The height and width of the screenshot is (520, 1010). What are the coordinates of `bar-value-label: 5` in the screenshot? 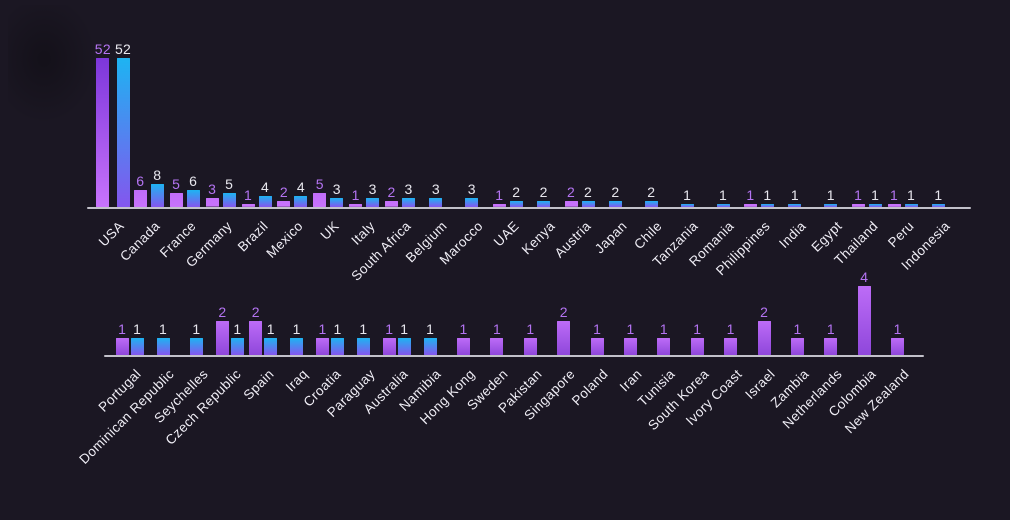 It's located at (176, 183).